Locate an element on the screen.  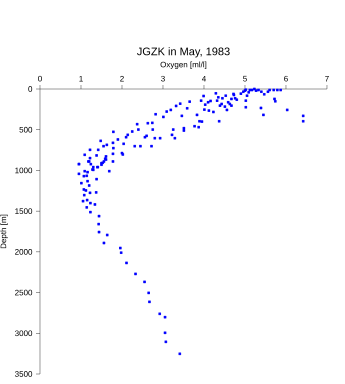
y-tick-label: 2000 is located at coordinates (23, 252).